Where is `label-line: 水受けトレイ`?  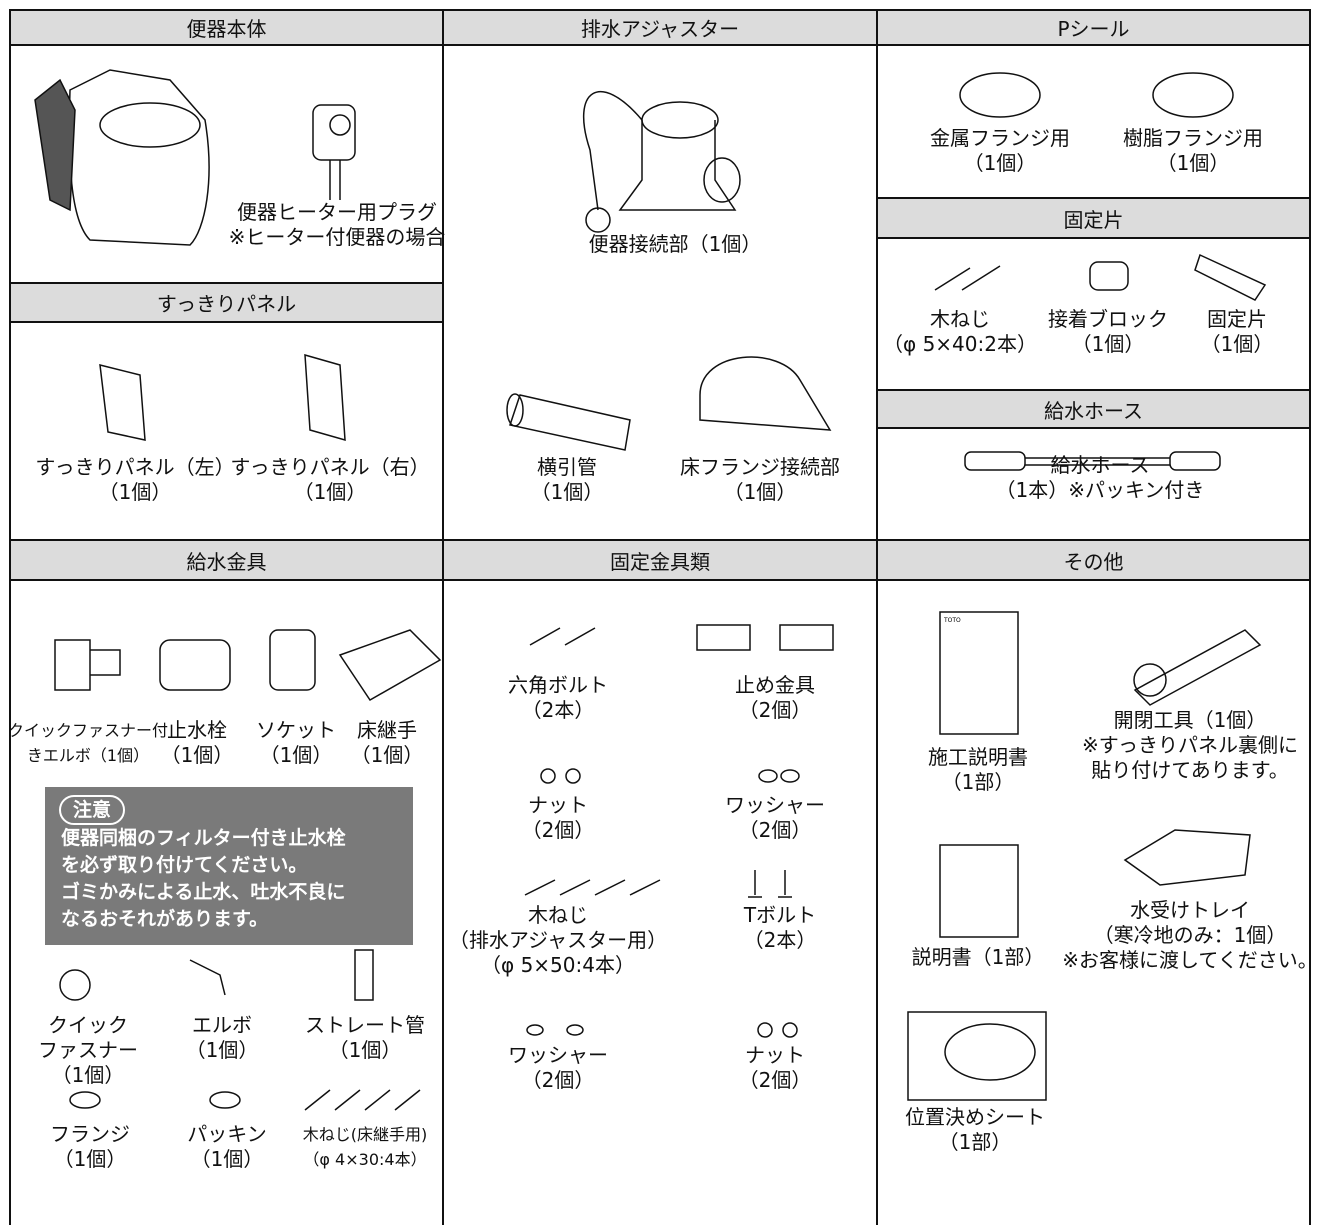 label-line: 水受けトレイ is located at coordinates (1190, 910).